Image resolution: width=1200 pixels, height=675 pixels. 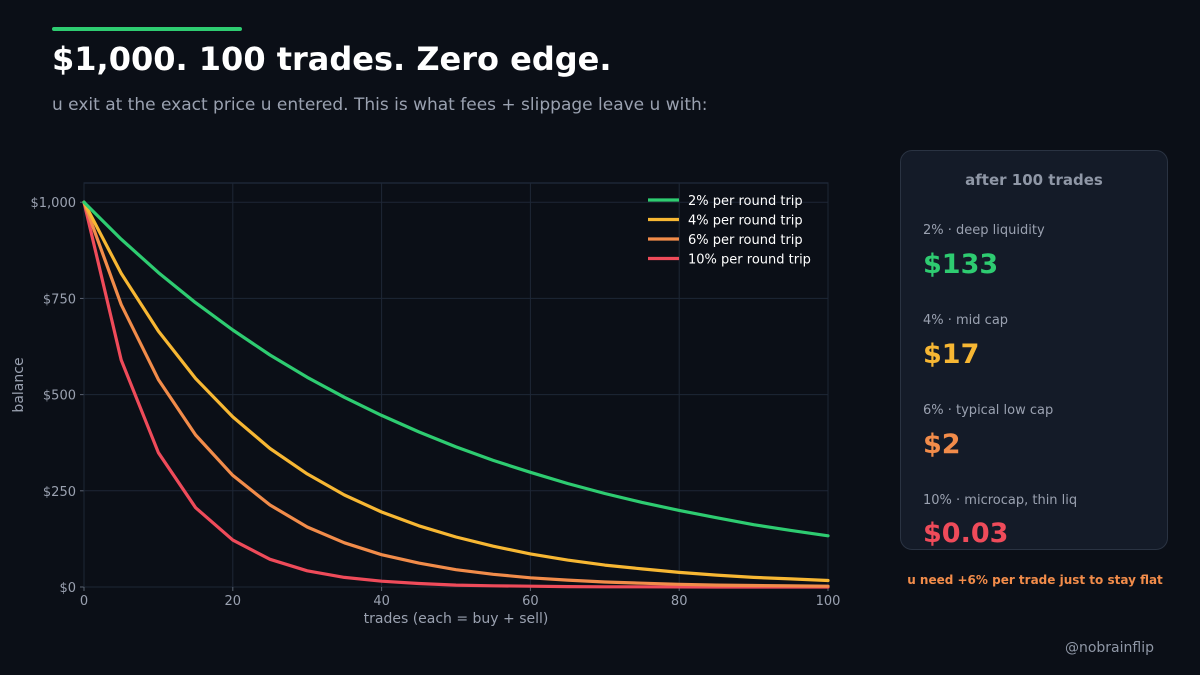 I want to click on result-label-4pct: 4% · mid cap, so click(x=966, y=320).